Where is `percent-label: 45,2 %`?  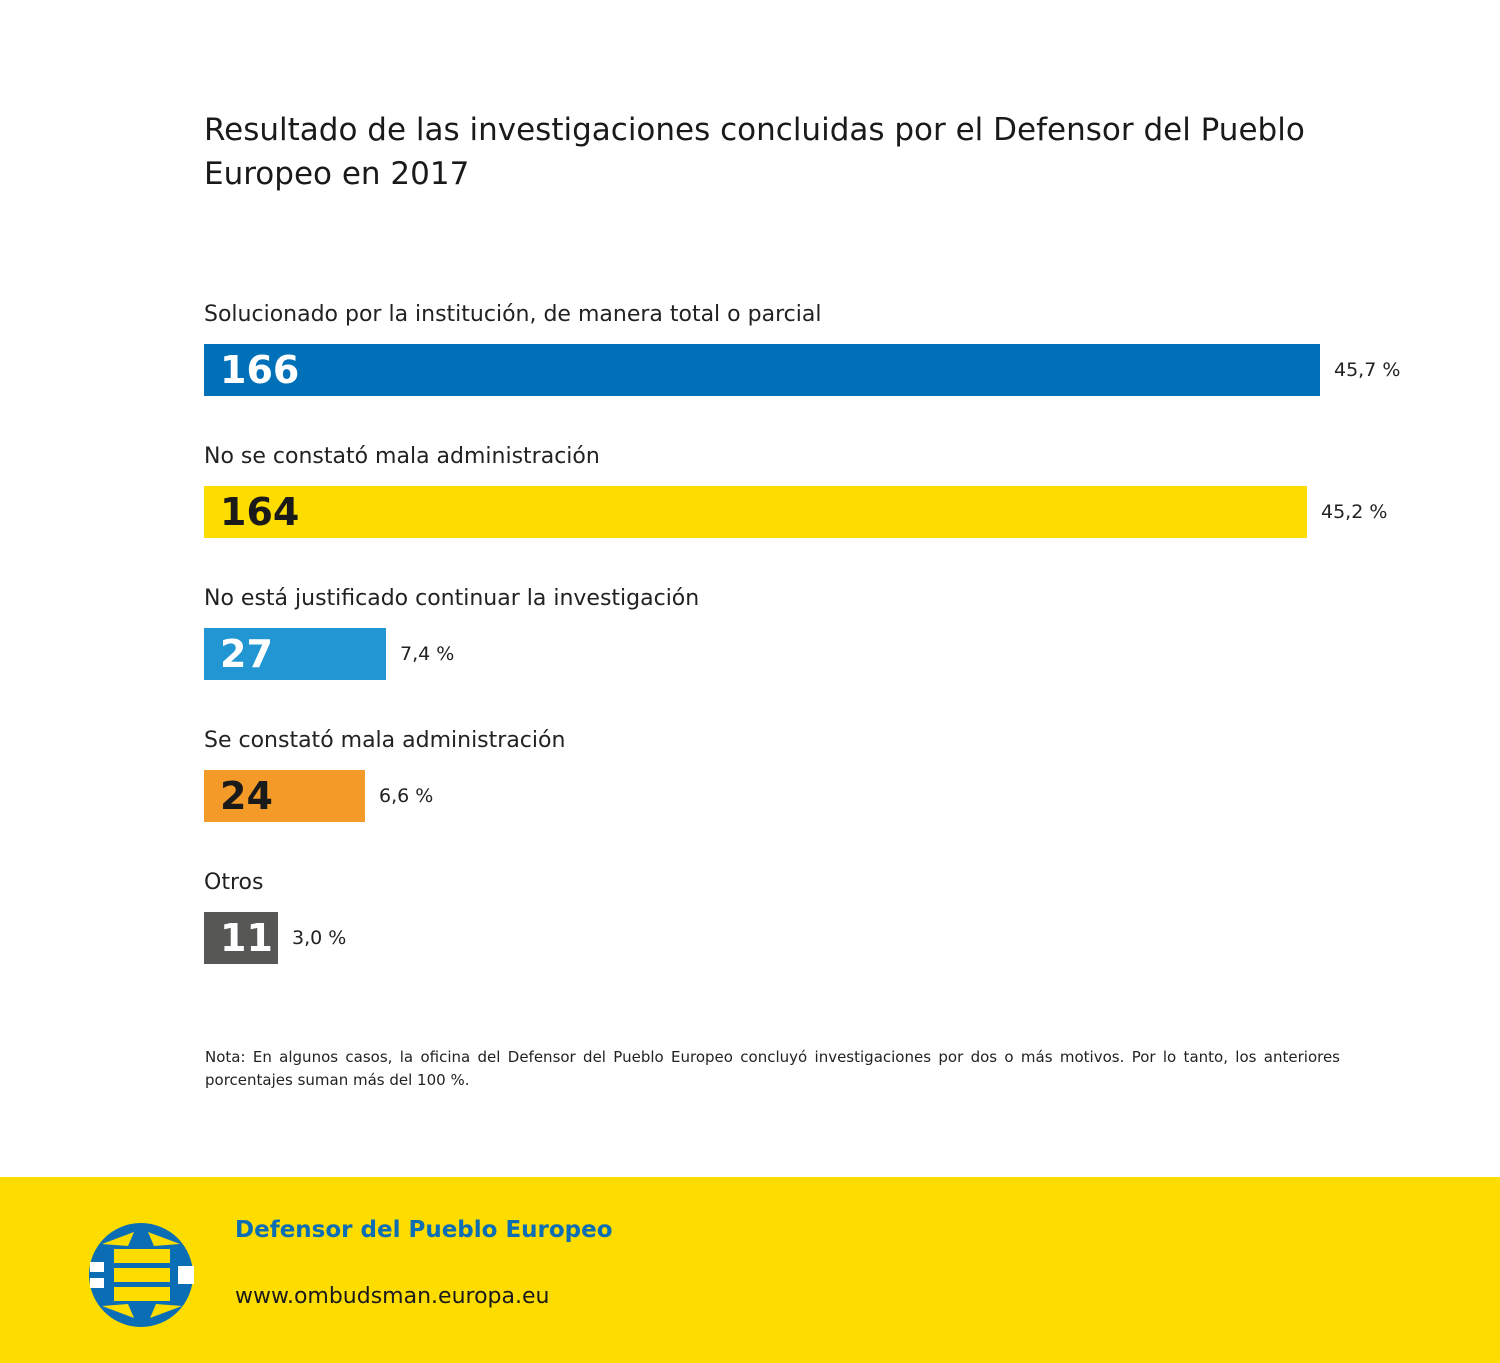
percent-label: 45,2 % is located at coordinates (1354, 512).